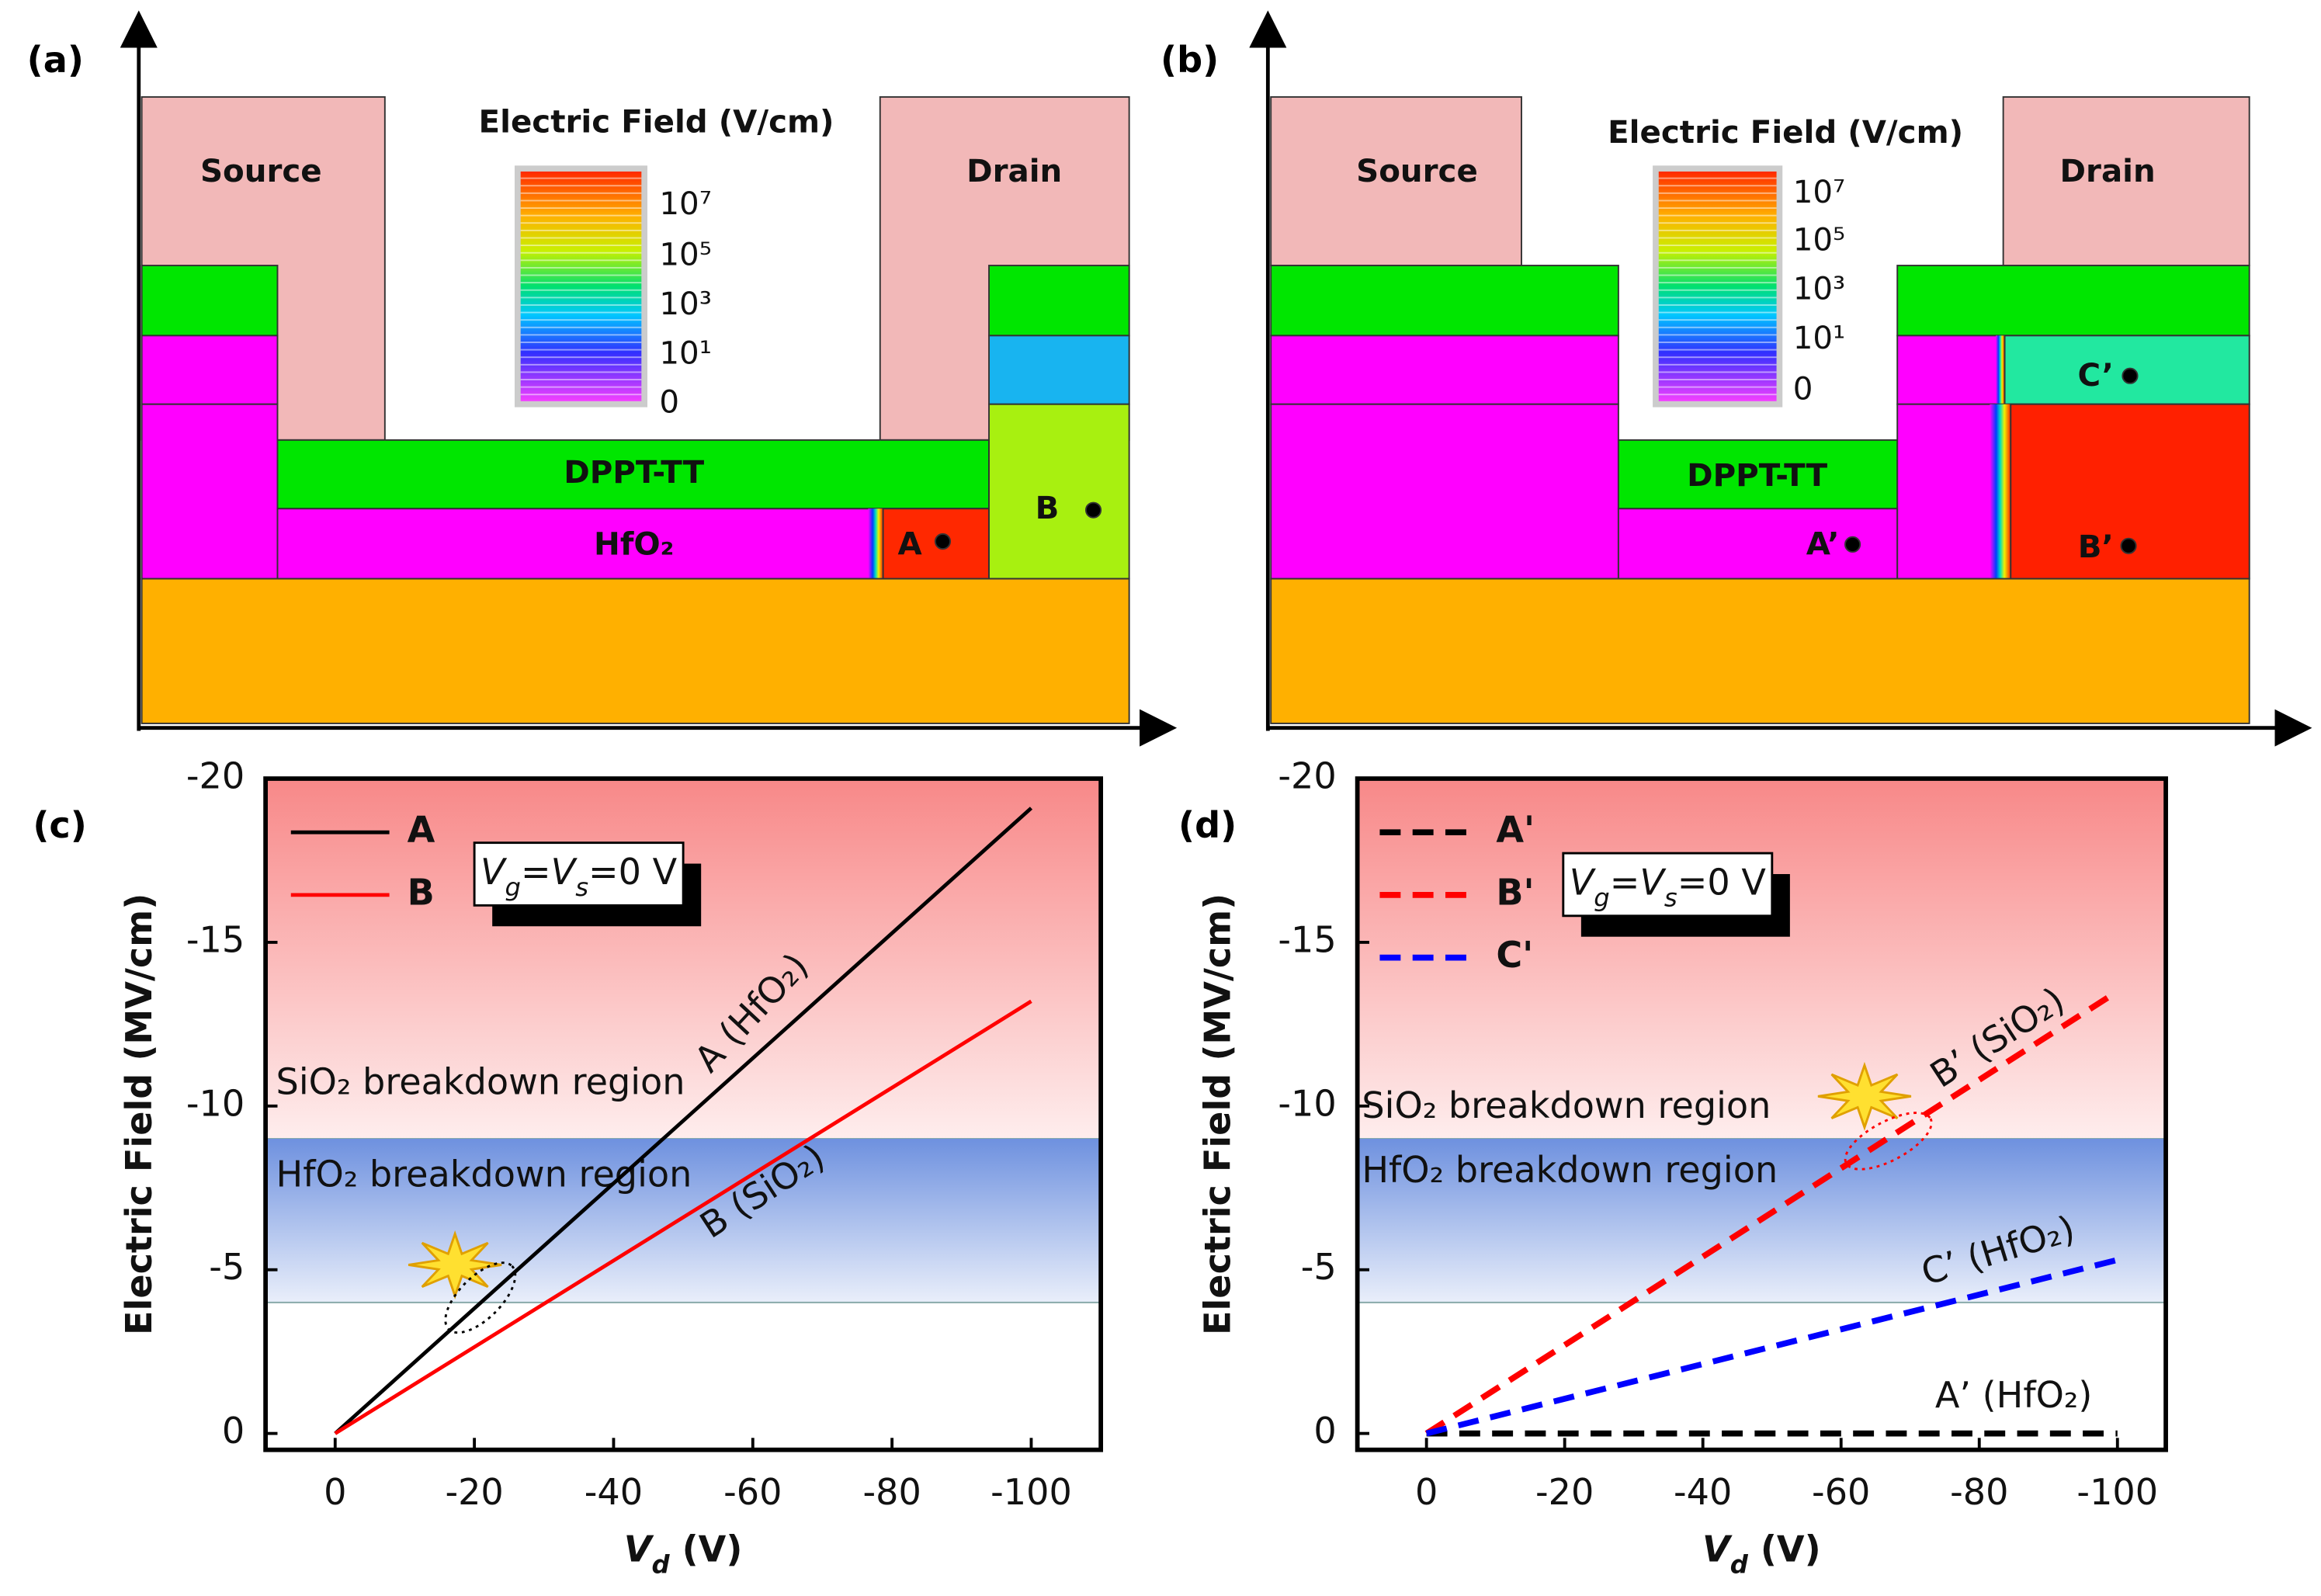 This screenshot has width=2321, height=1596. What do you see at coordinates (614, 1492) in the screenshot?
I see `x-tick-label: -40` at bounding box center [614, 1492].